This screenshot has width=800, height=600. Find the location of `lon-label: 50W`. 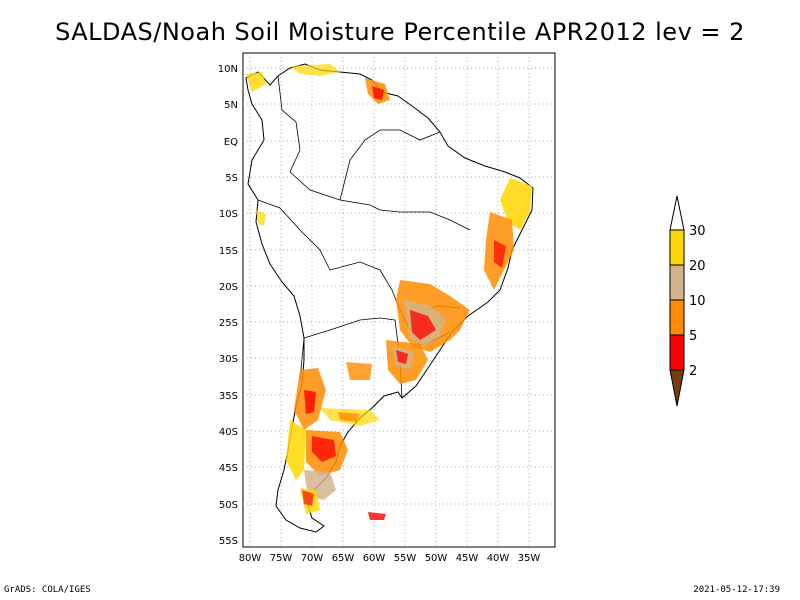

lon-label: 50W is located at coordinates (436, 558).